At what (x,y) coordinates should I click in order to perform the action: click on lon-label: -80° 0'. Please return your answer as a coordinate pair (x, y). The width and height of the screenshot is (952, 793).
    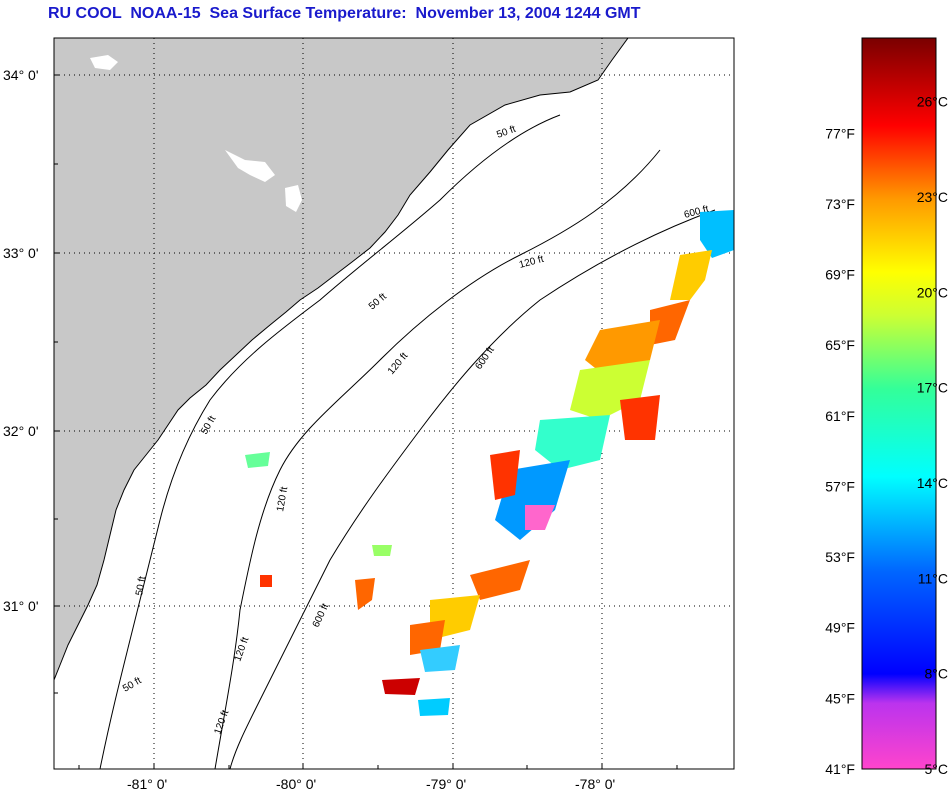
    Looking at the image, I should click on (296, 784).